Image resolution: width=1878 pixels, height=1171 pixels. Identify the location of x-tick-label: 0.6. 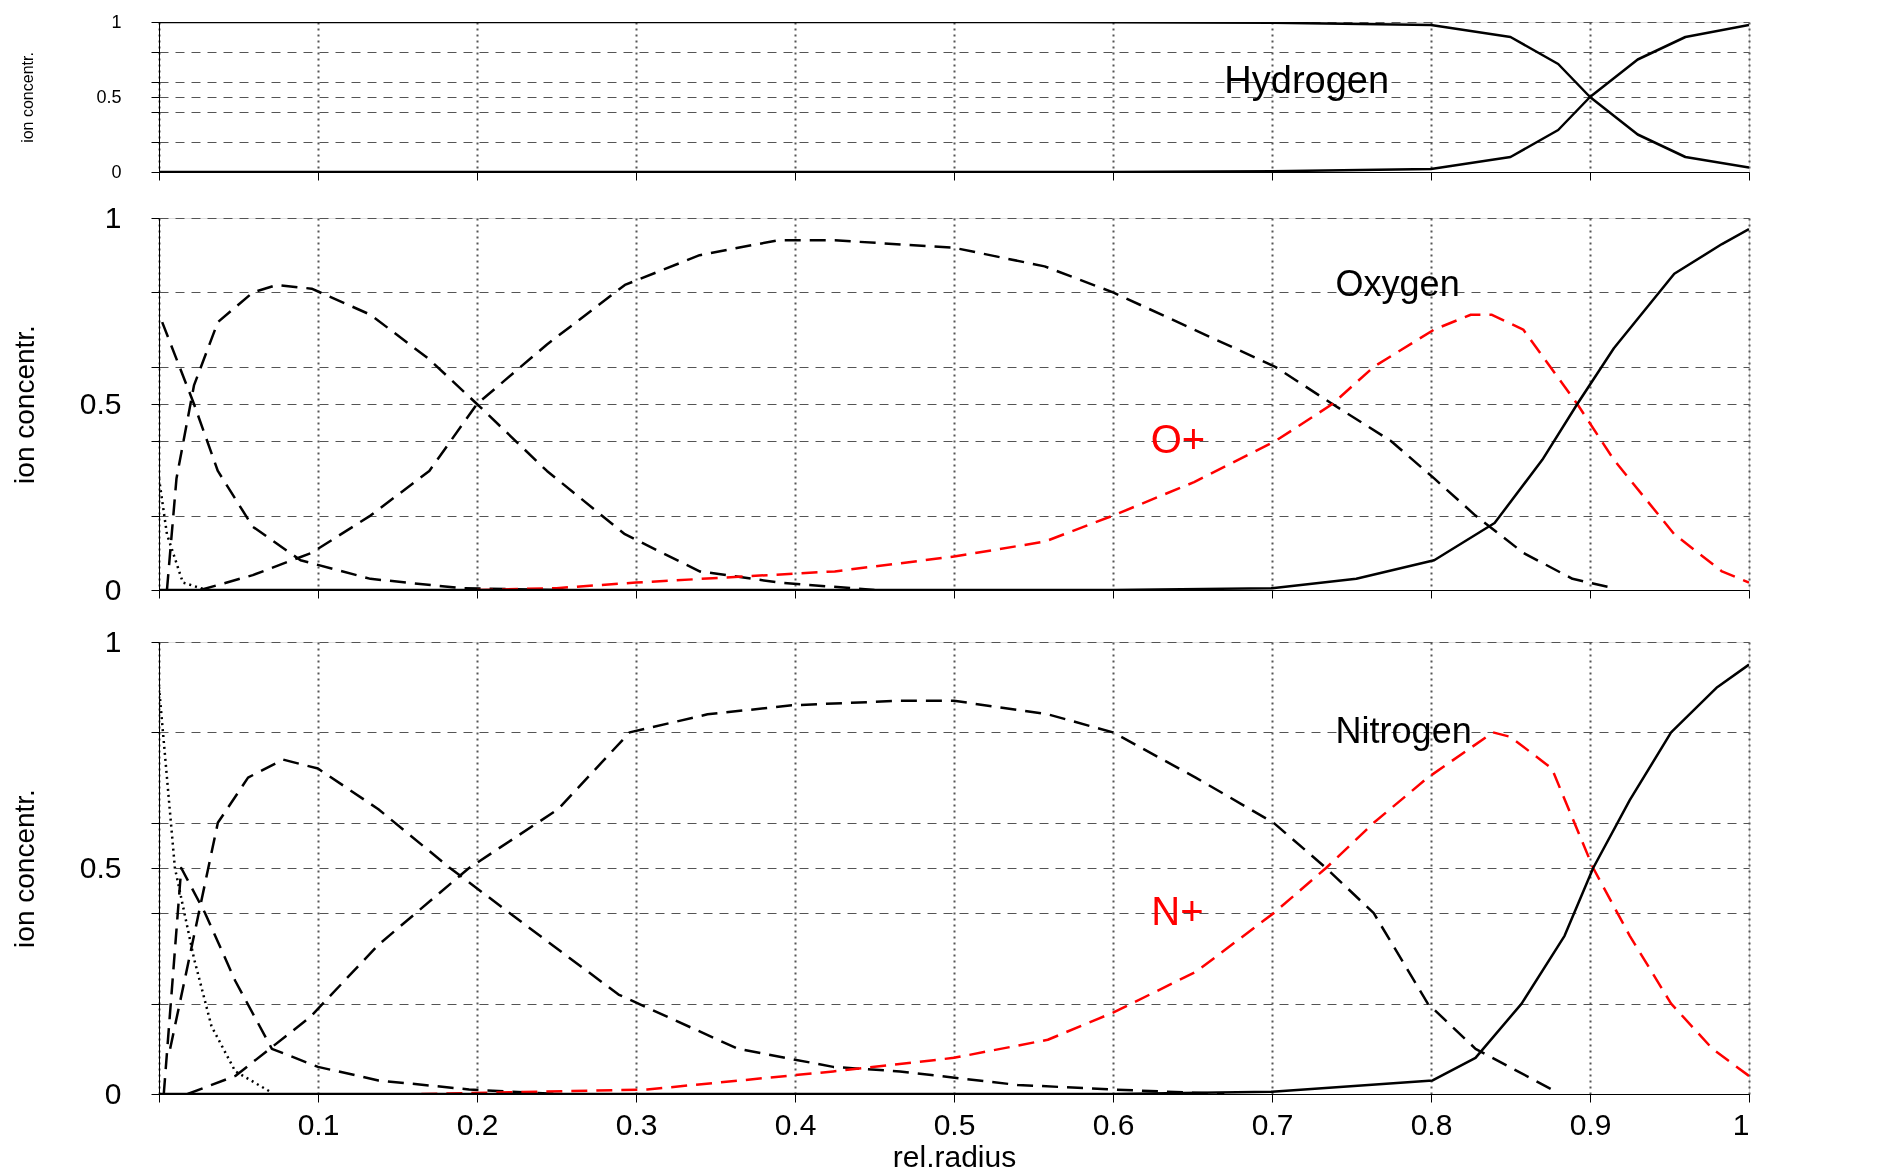
(1113, 1124).